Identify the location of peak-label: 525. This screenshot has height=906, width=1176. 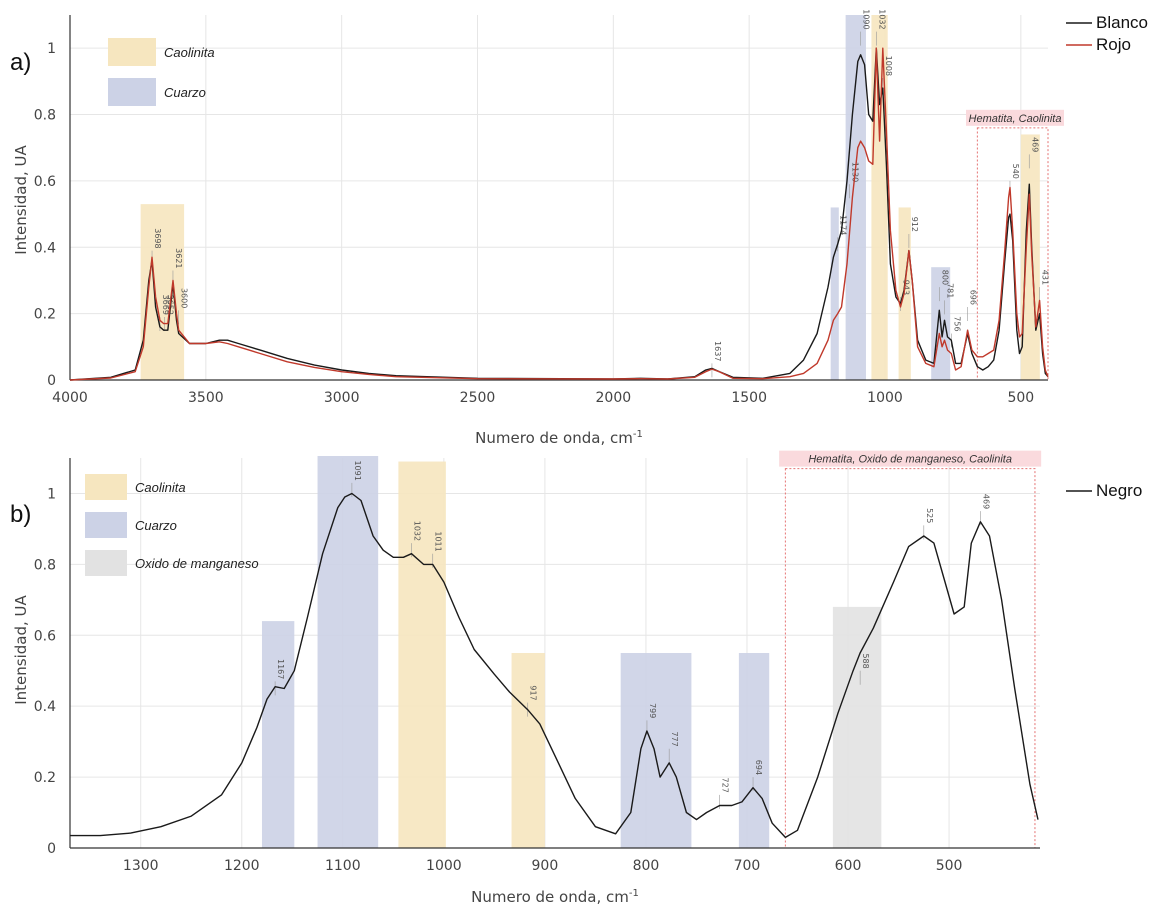
(929, 515).